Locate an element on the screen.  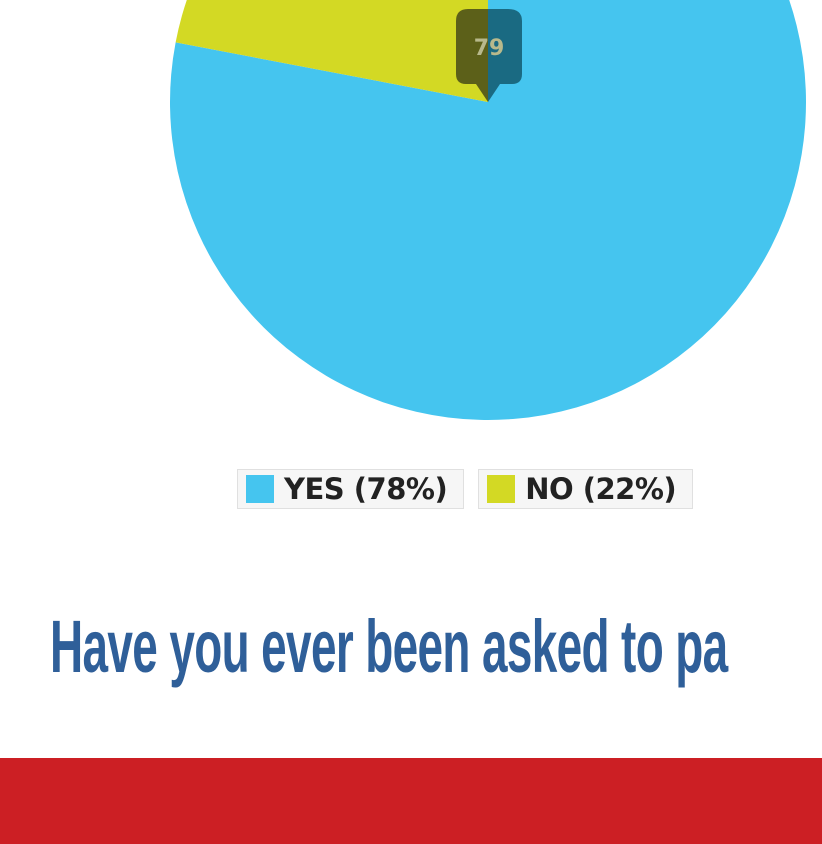
legend-swatch-no is located at coordinates (501, 489).